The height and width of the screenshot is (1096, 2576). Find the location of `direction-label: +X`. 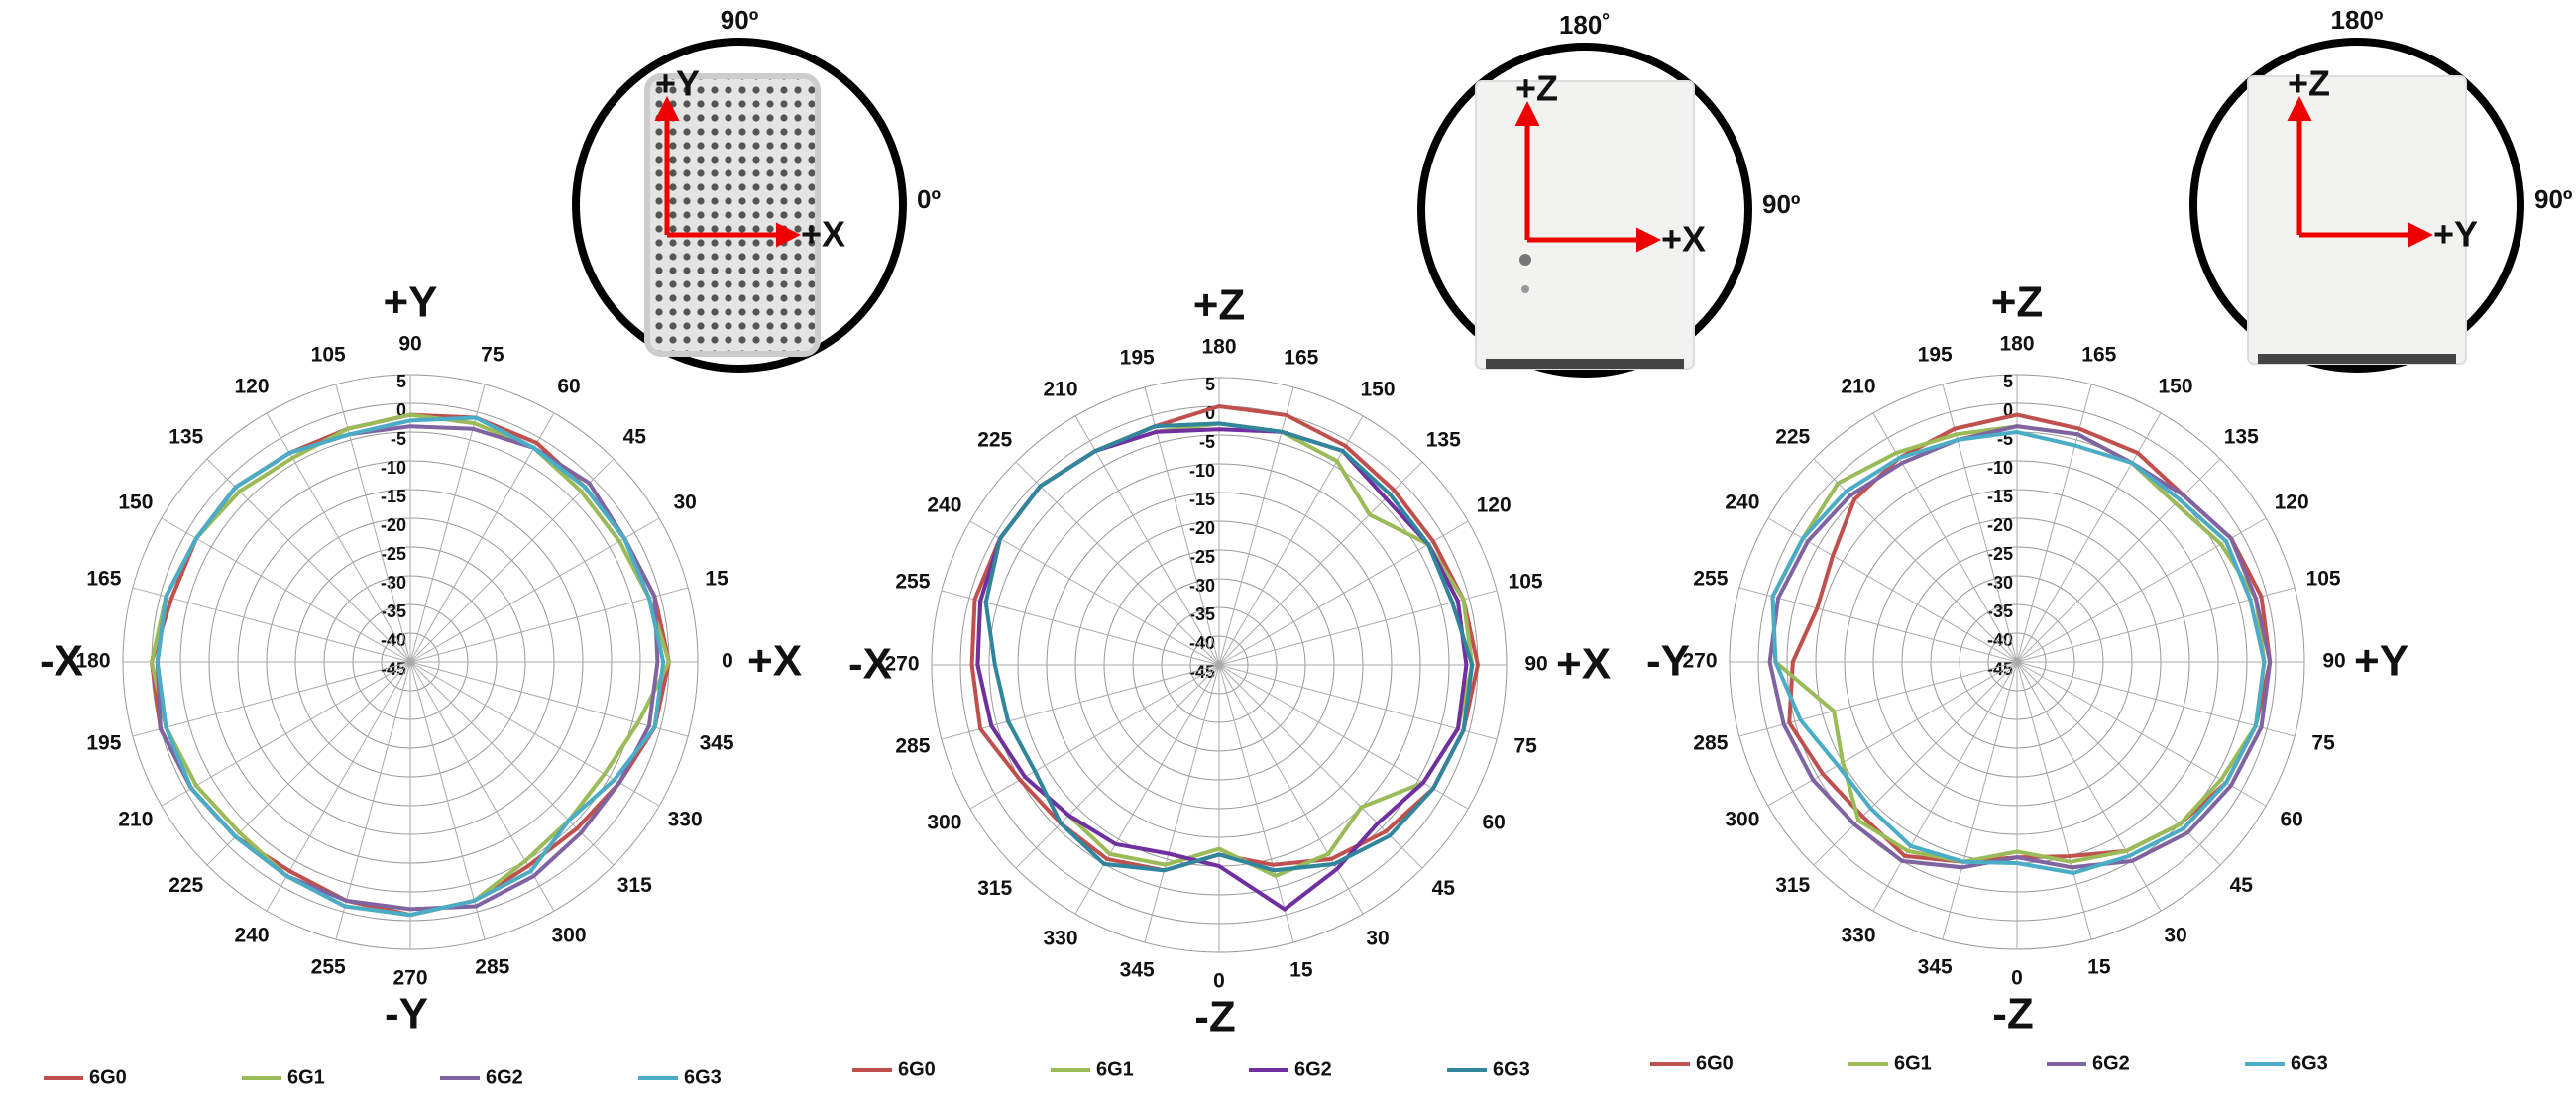

direction-label: +X is located at coordinates (774, 661).